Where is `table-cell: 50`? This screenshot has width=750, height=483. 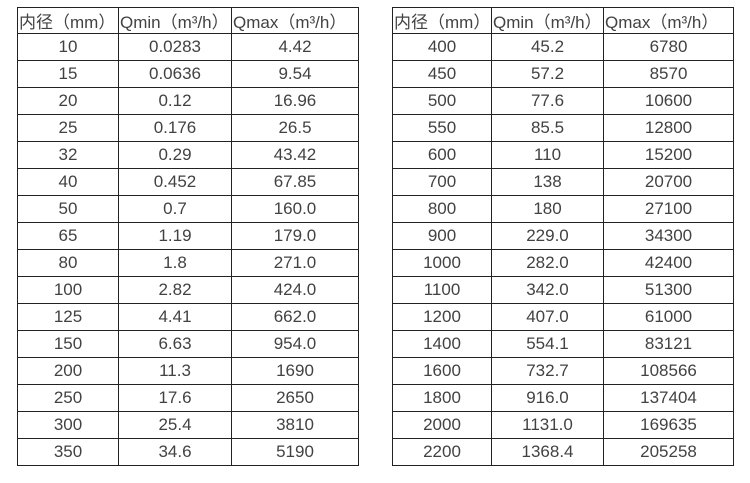
table-cell: 50 is located at coordinates (68, 209).